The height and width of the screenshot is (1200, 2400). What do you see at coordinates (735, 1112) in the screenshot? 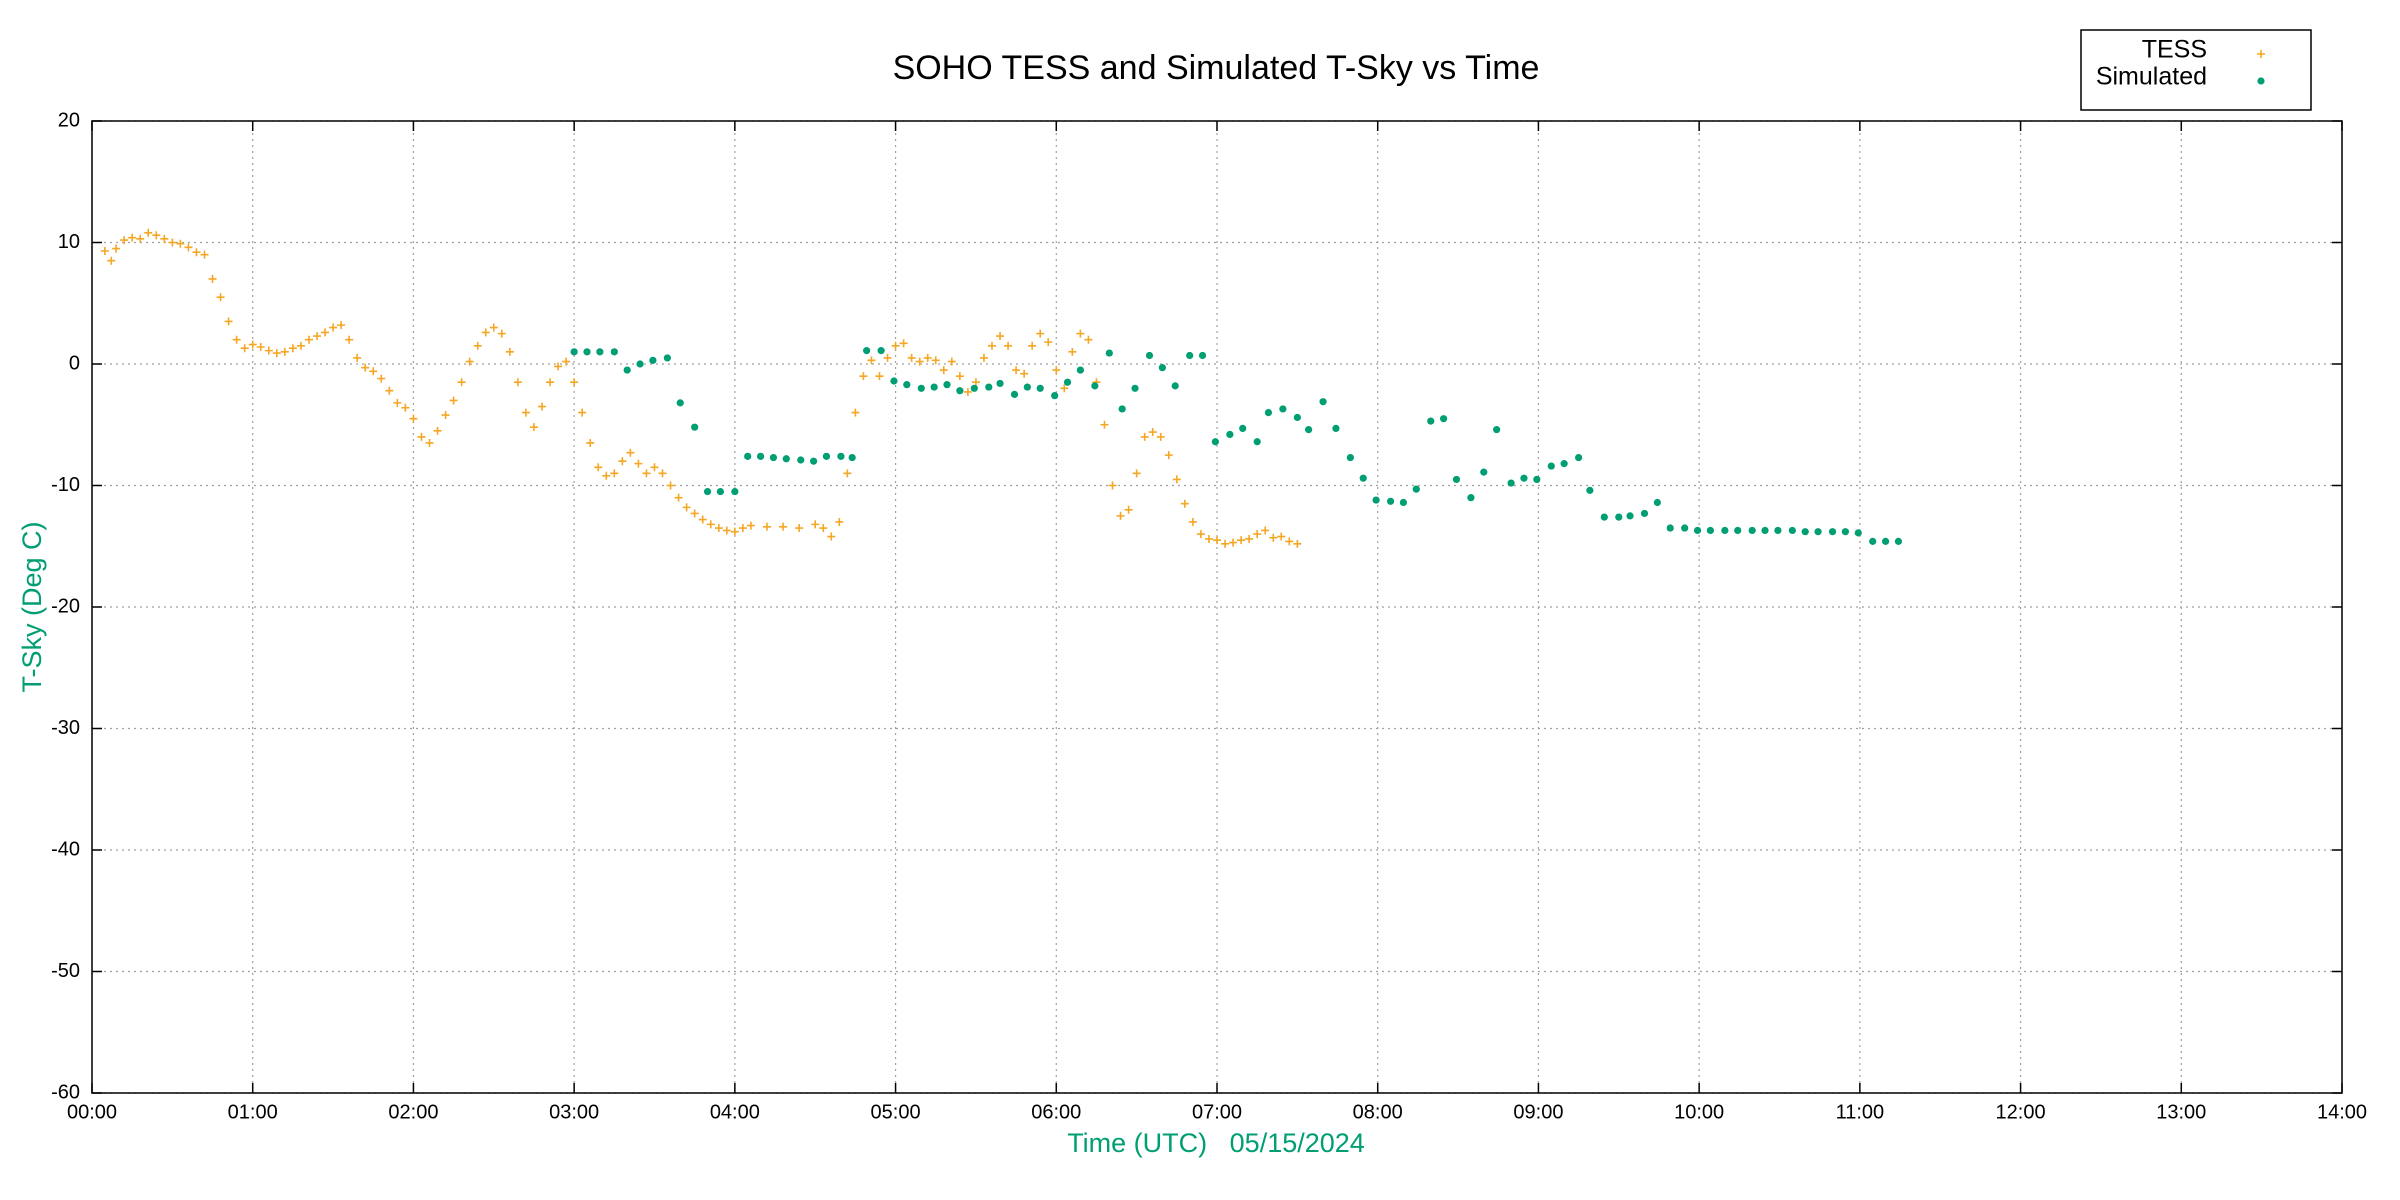
I see `x-tick-label: 04:00` at bounding box center [735, 1112].